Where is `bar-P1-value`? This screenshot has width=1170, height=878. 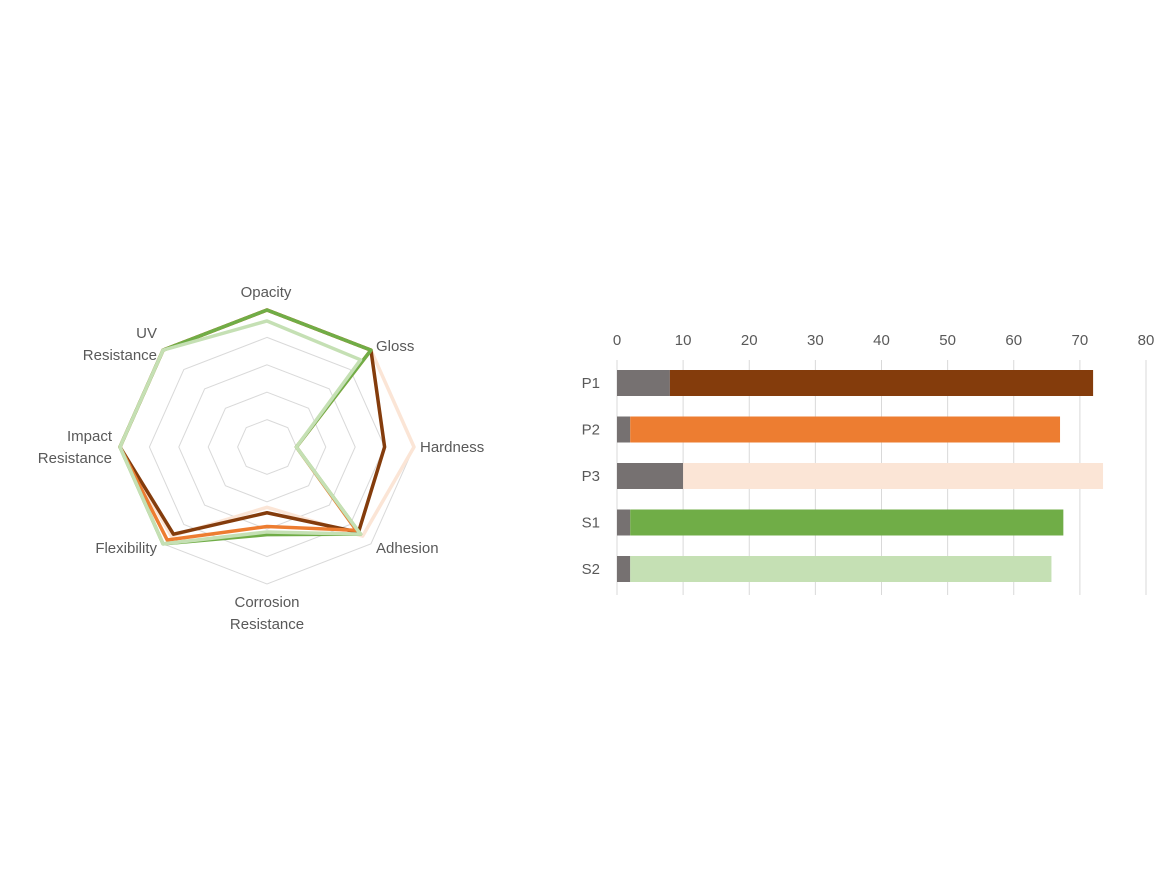
bar-P1-value is located at coordinates (881, 383).